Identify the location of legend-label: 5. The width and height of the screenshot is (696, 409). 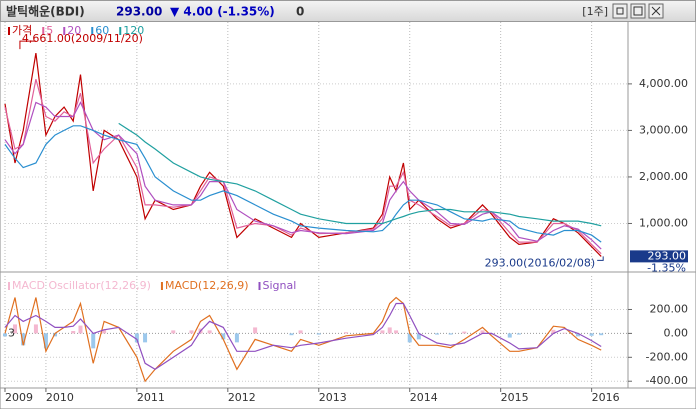
(49, 30).